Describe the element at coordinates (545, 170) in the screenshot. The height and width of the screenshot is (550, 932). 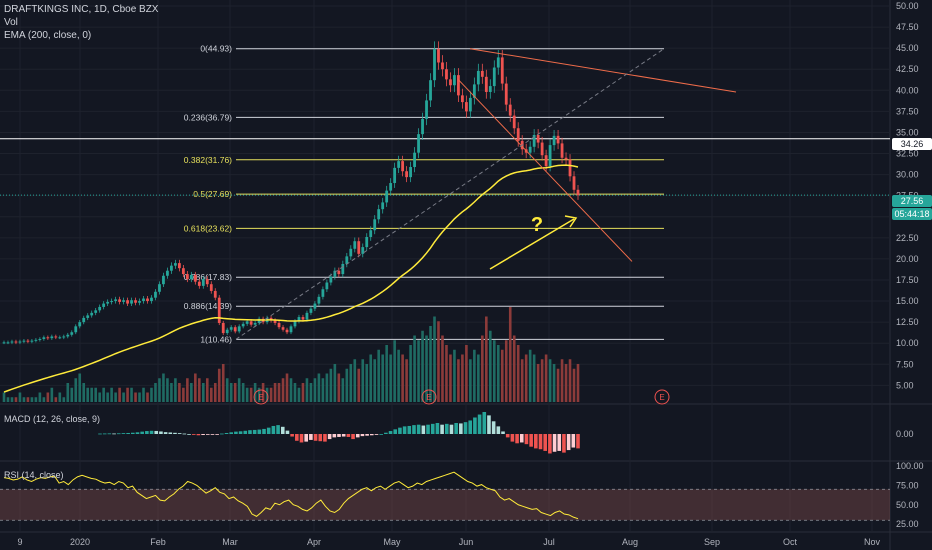
I see `lower-trendline` at that location.